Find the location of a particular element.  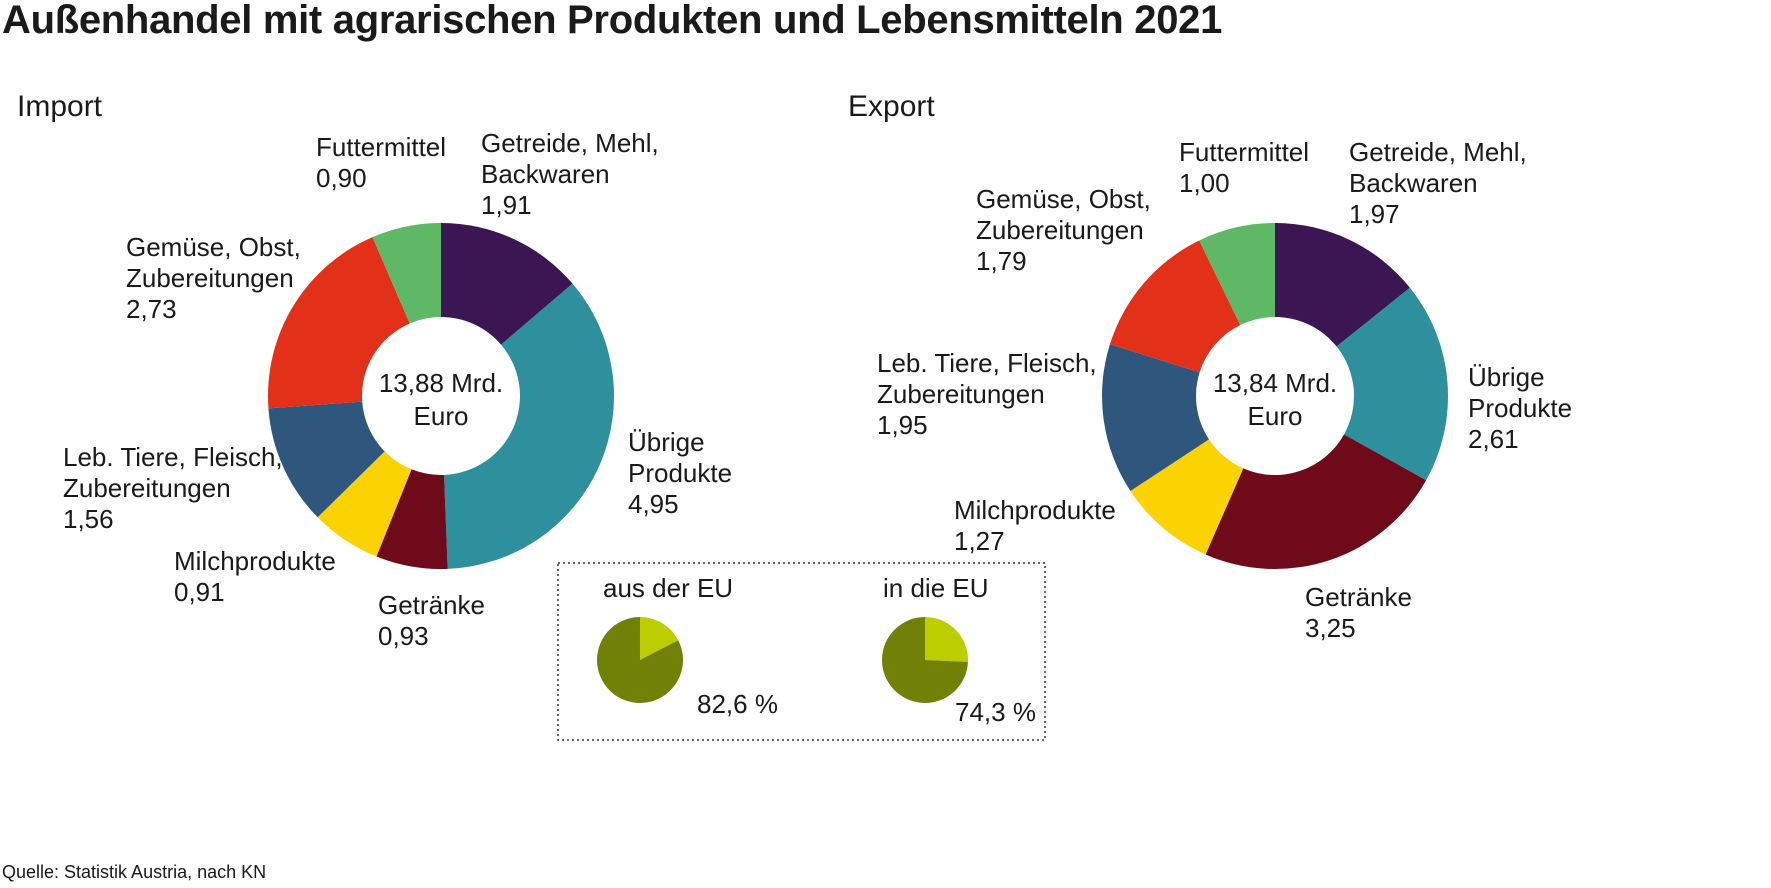

in-die-eu-pie-value: 74,3 % is located at coordinates (995, 712).